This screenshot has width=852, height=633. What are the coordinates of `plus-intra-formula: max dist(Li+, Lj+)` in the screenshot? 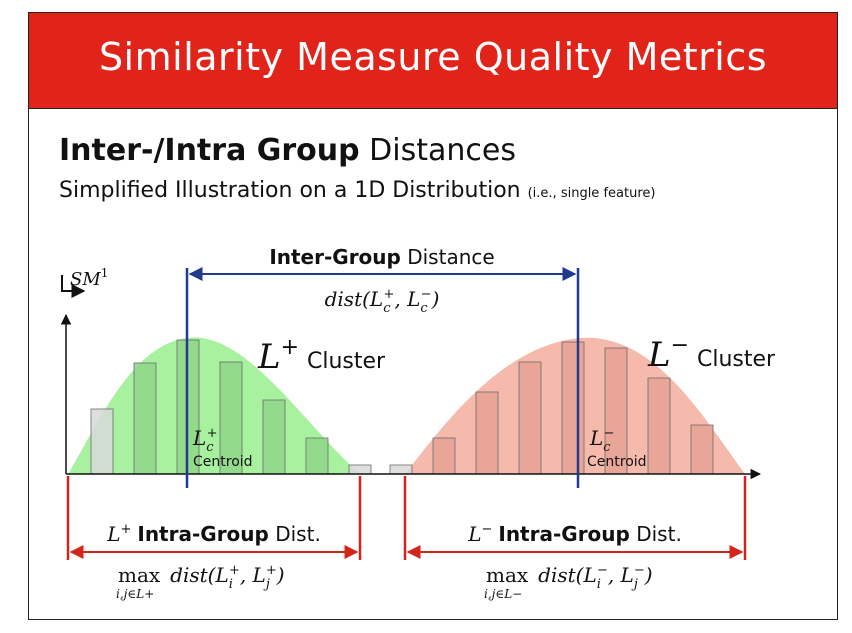 It's located at (201, 577).